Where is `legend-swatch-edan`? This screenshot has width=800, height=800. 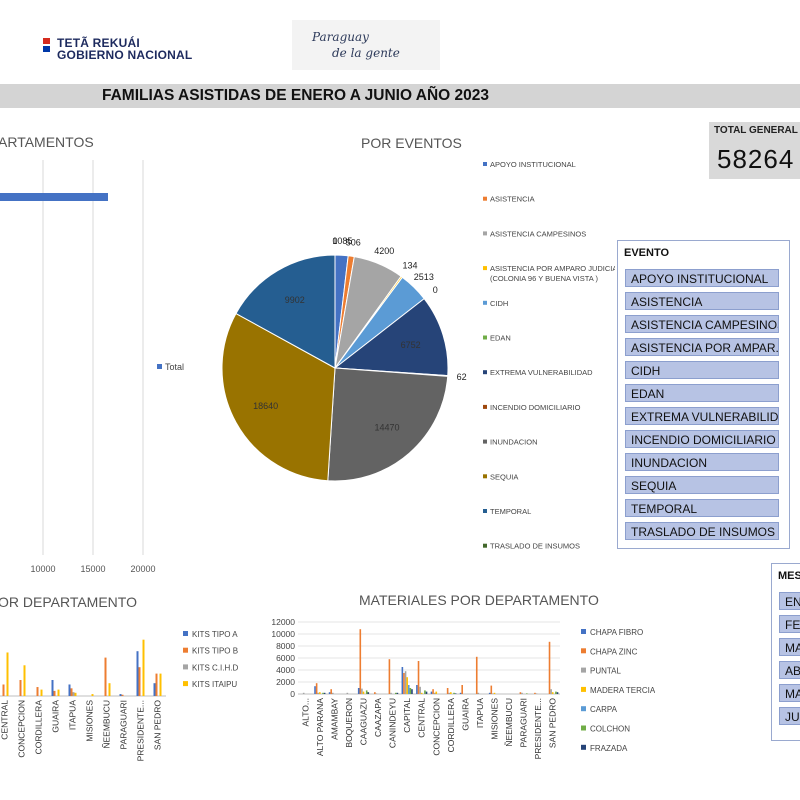 legend-swatch-edan is located at coordinates (485, 337).